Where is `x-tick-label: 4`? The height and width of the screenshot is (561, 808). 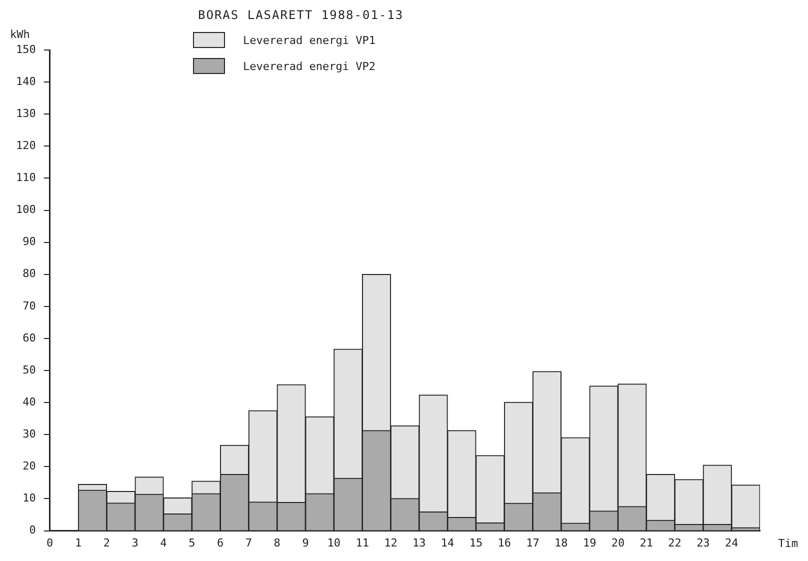
x-tick-label: 4 is located at coordinates (164, 543).